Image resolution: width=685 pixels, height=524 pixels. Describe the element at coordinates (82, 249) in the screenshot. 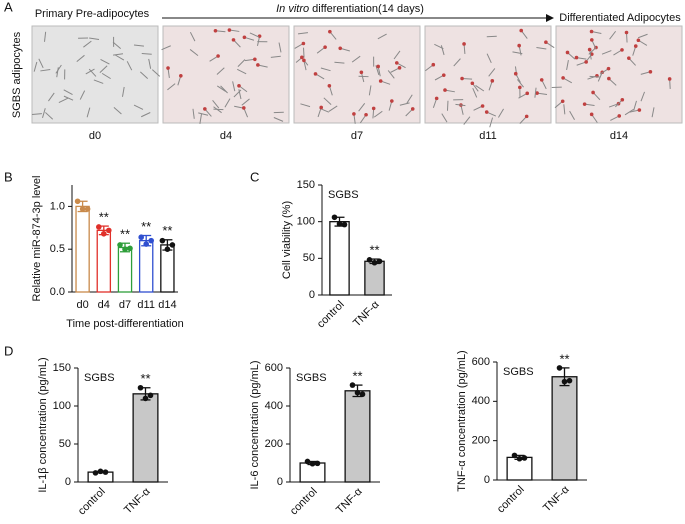

I see `bar` at that location.